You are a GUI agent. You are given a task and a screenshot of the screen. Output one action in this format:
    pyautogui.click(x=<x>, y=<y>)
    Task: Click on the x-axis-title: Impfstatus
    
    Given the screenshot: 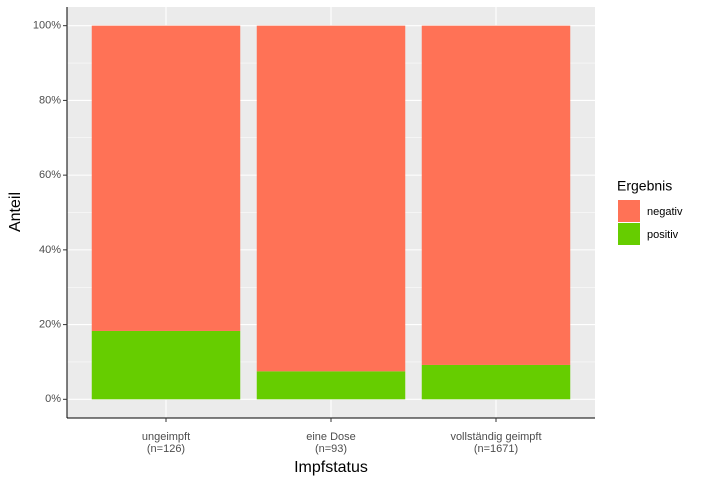 What is the action you would take?
    pyautogui.click(x=331, y=467)
    